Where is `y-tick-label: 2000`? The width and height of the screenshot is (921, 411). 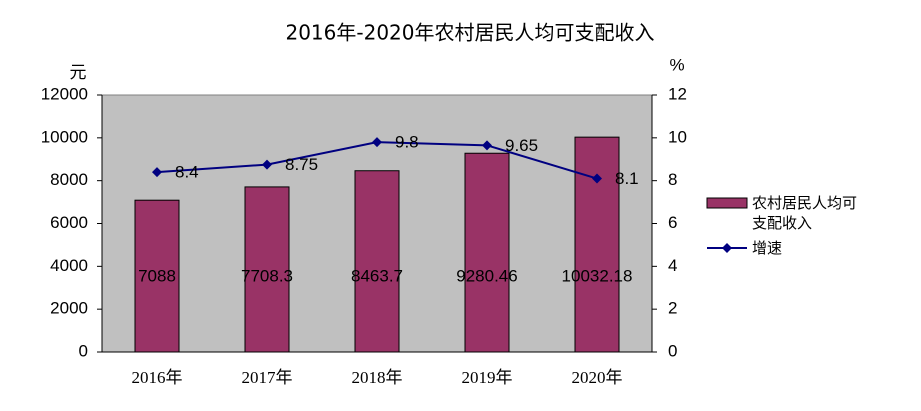
y-tick-label: 2000 is located at coordinates (69, 308).